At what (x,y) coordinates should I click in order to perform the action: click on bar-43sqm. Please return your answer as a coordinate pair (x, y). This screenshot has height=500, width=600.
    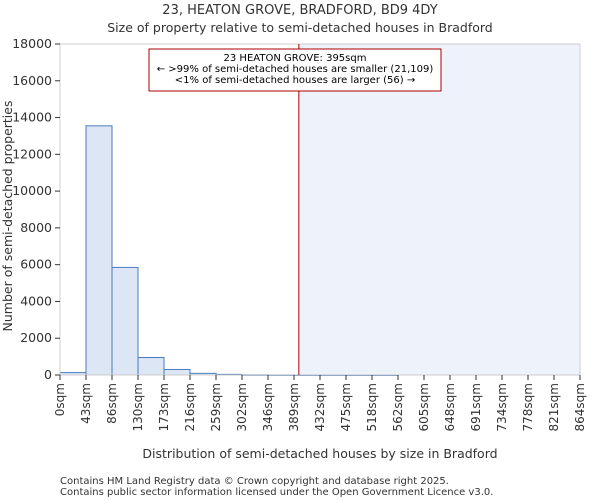
    Looking at the image, I should click on (99, 250).